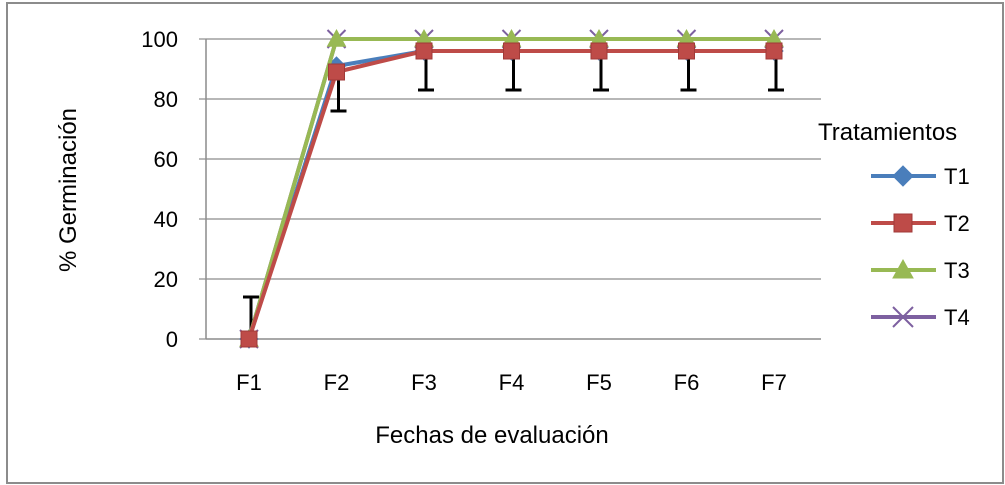 This screenshot has height=485, width=1005. Describe the element at coordinates (957, 317) in the screenshot. I see `legend-label: T4` at that location.